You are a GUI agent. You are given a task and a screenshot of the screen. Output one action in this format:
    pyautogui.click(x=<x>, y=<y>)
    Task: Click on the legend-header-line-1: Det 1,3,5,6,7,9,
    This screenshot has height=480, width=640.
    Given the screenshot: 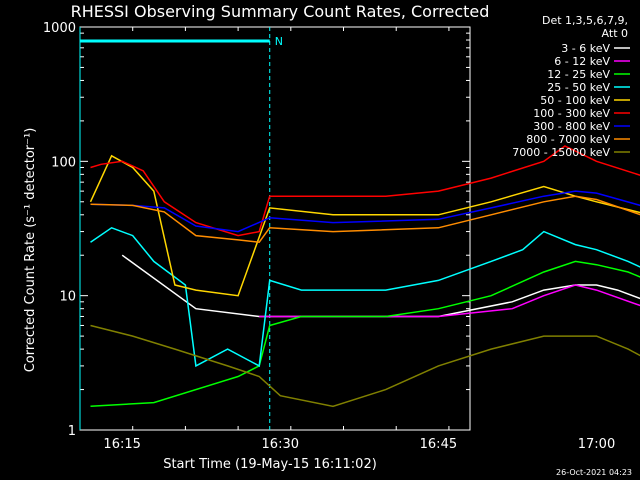 What is the action you would take?
    pyautogui.click(x=585, y=20)
    